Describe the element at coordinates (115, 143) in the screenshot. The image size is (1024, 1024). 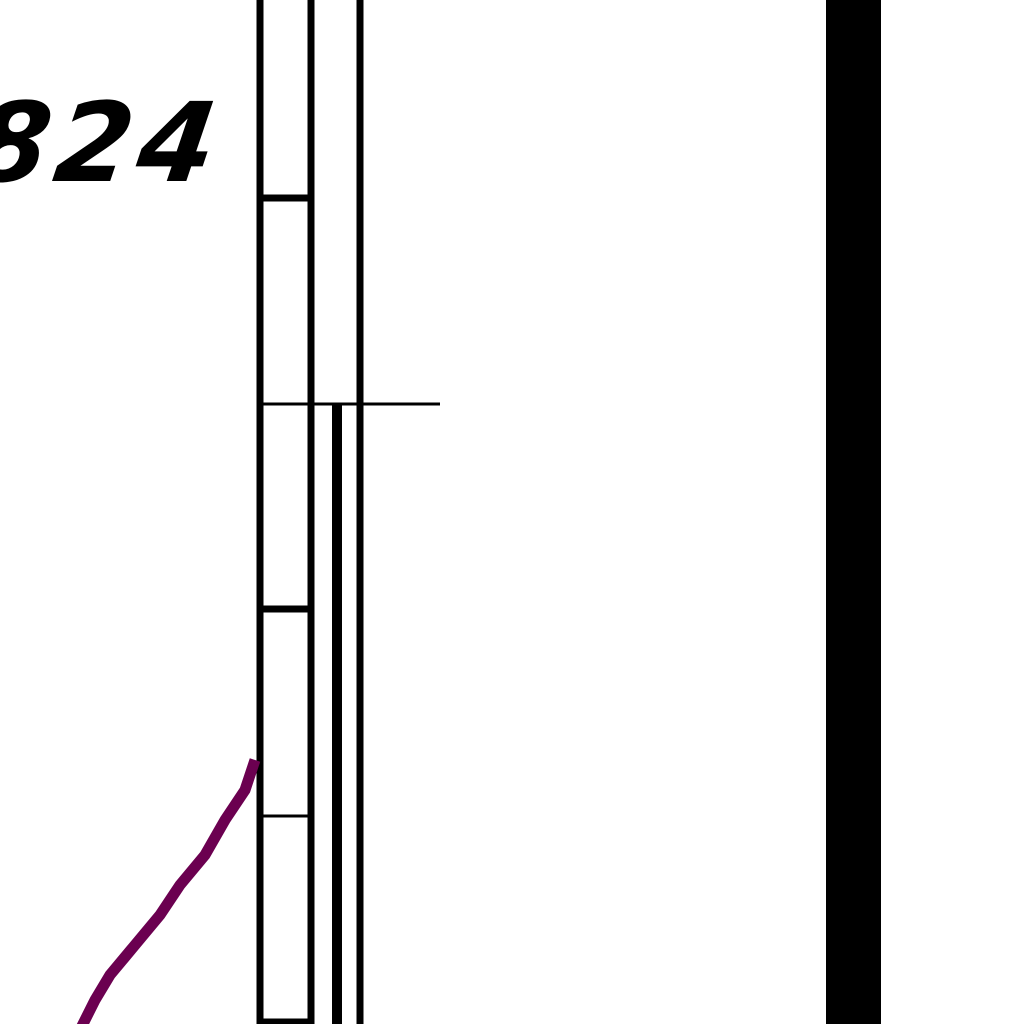
I see `feature-number-label: 824` at that location.